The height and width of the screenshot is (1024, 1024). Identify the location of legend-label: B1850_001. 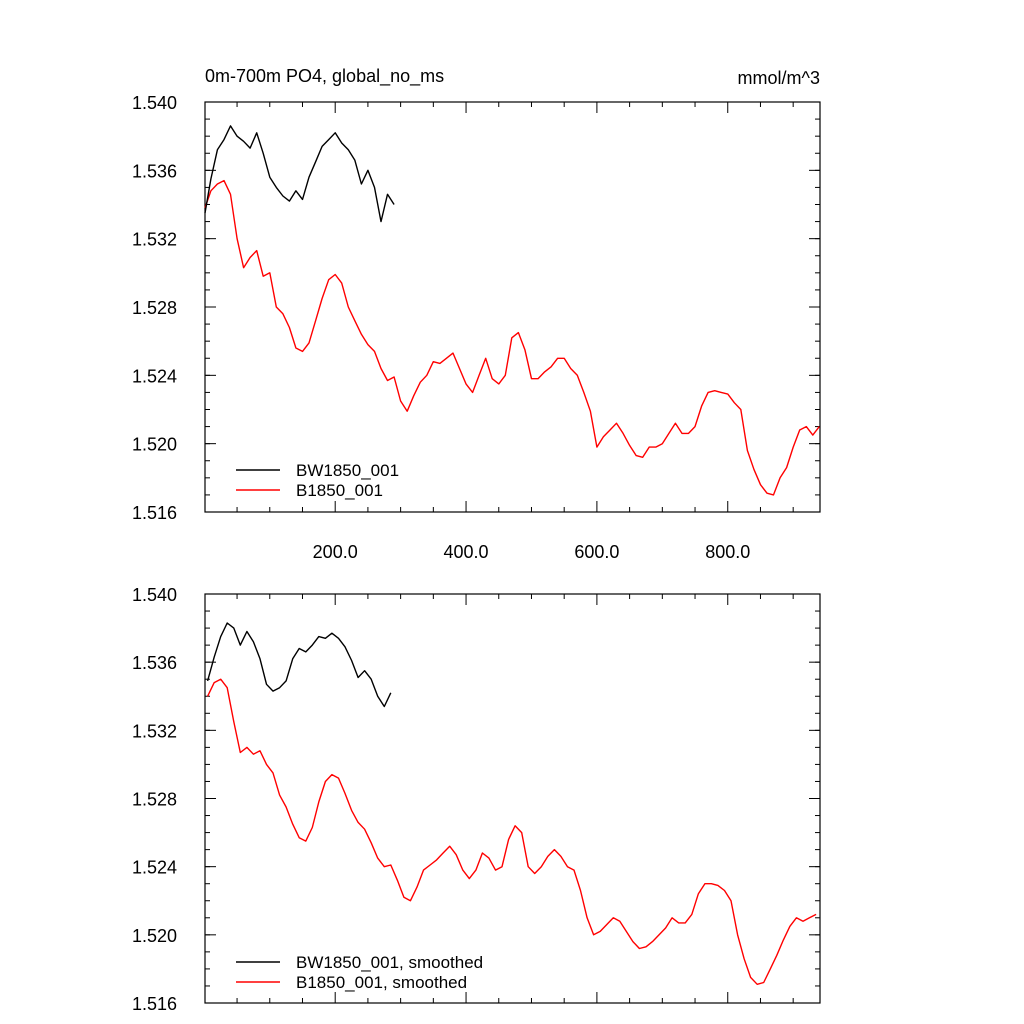
(339, 490).